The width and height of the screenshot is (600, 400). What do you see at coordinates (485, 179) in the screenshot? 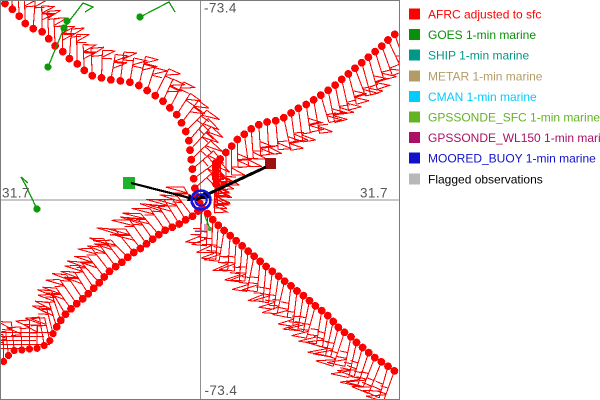
I see `svg-text: Flagged observations` at bounding box center [485, 179].